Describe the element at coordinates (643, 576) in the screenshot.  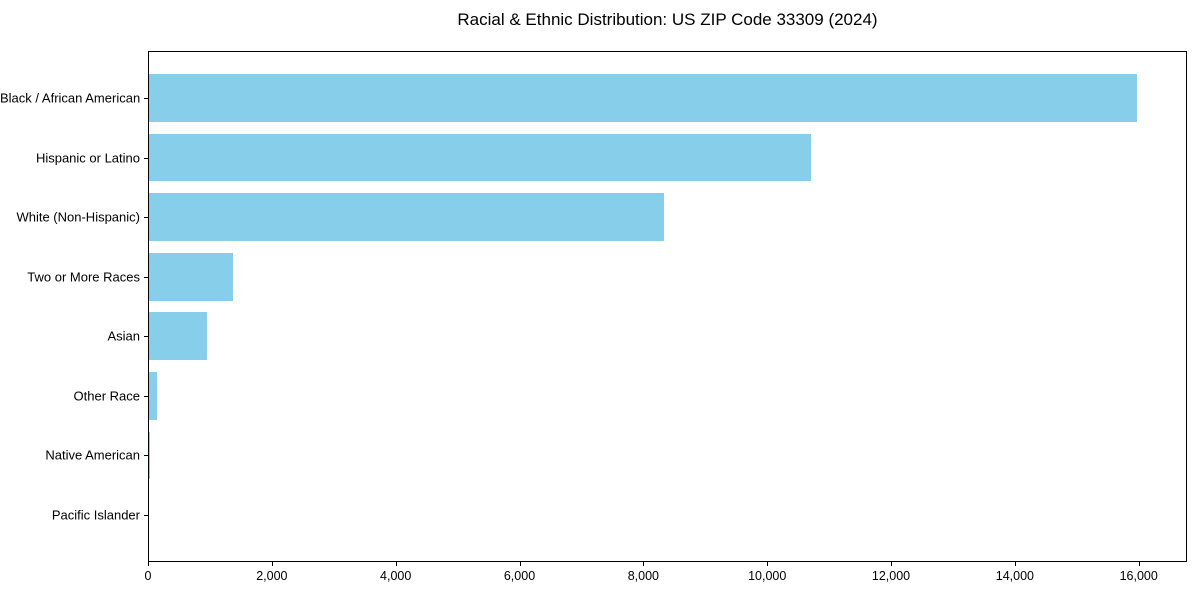
I see `x-axis-tick-label: 8,000` at that location.